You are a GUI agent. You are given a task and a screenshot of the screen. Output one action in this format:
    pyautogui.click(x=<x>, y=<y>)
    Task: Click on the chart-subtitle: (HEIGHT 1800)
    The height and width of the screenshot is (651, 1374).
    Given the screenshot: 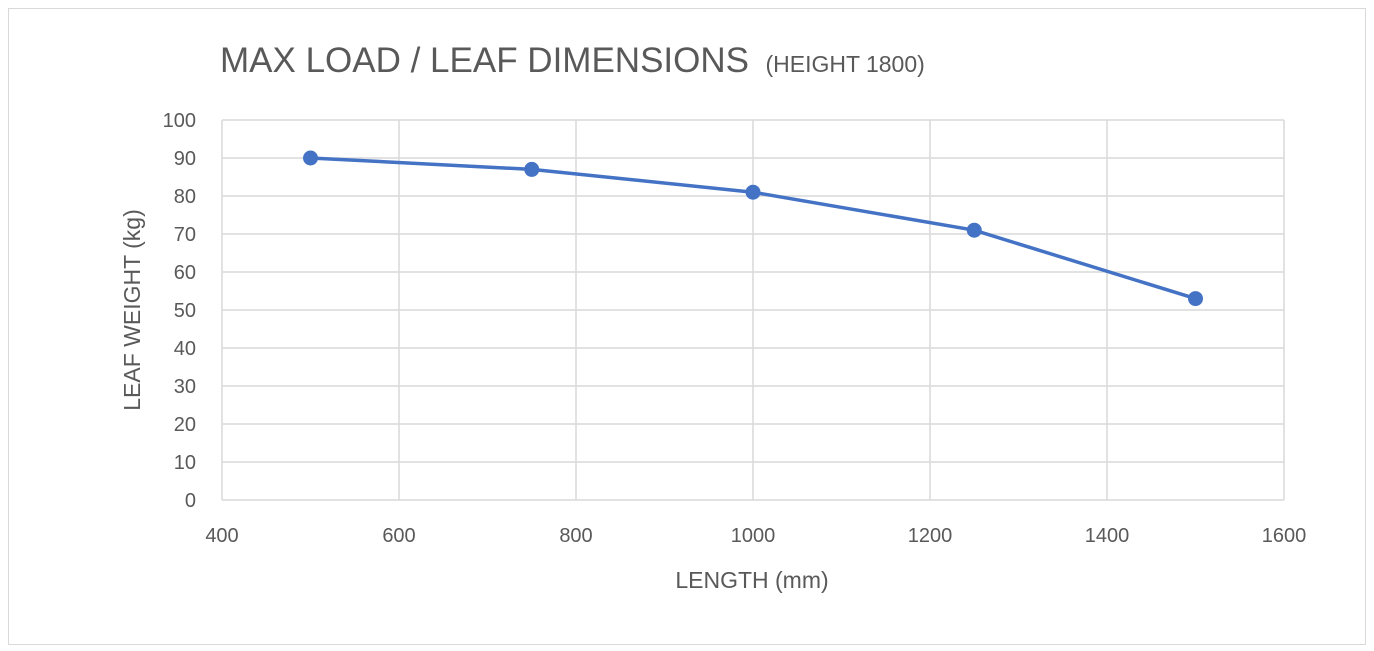 What is the action you would take?
    pyautogui.click(x=844, y=64)
    